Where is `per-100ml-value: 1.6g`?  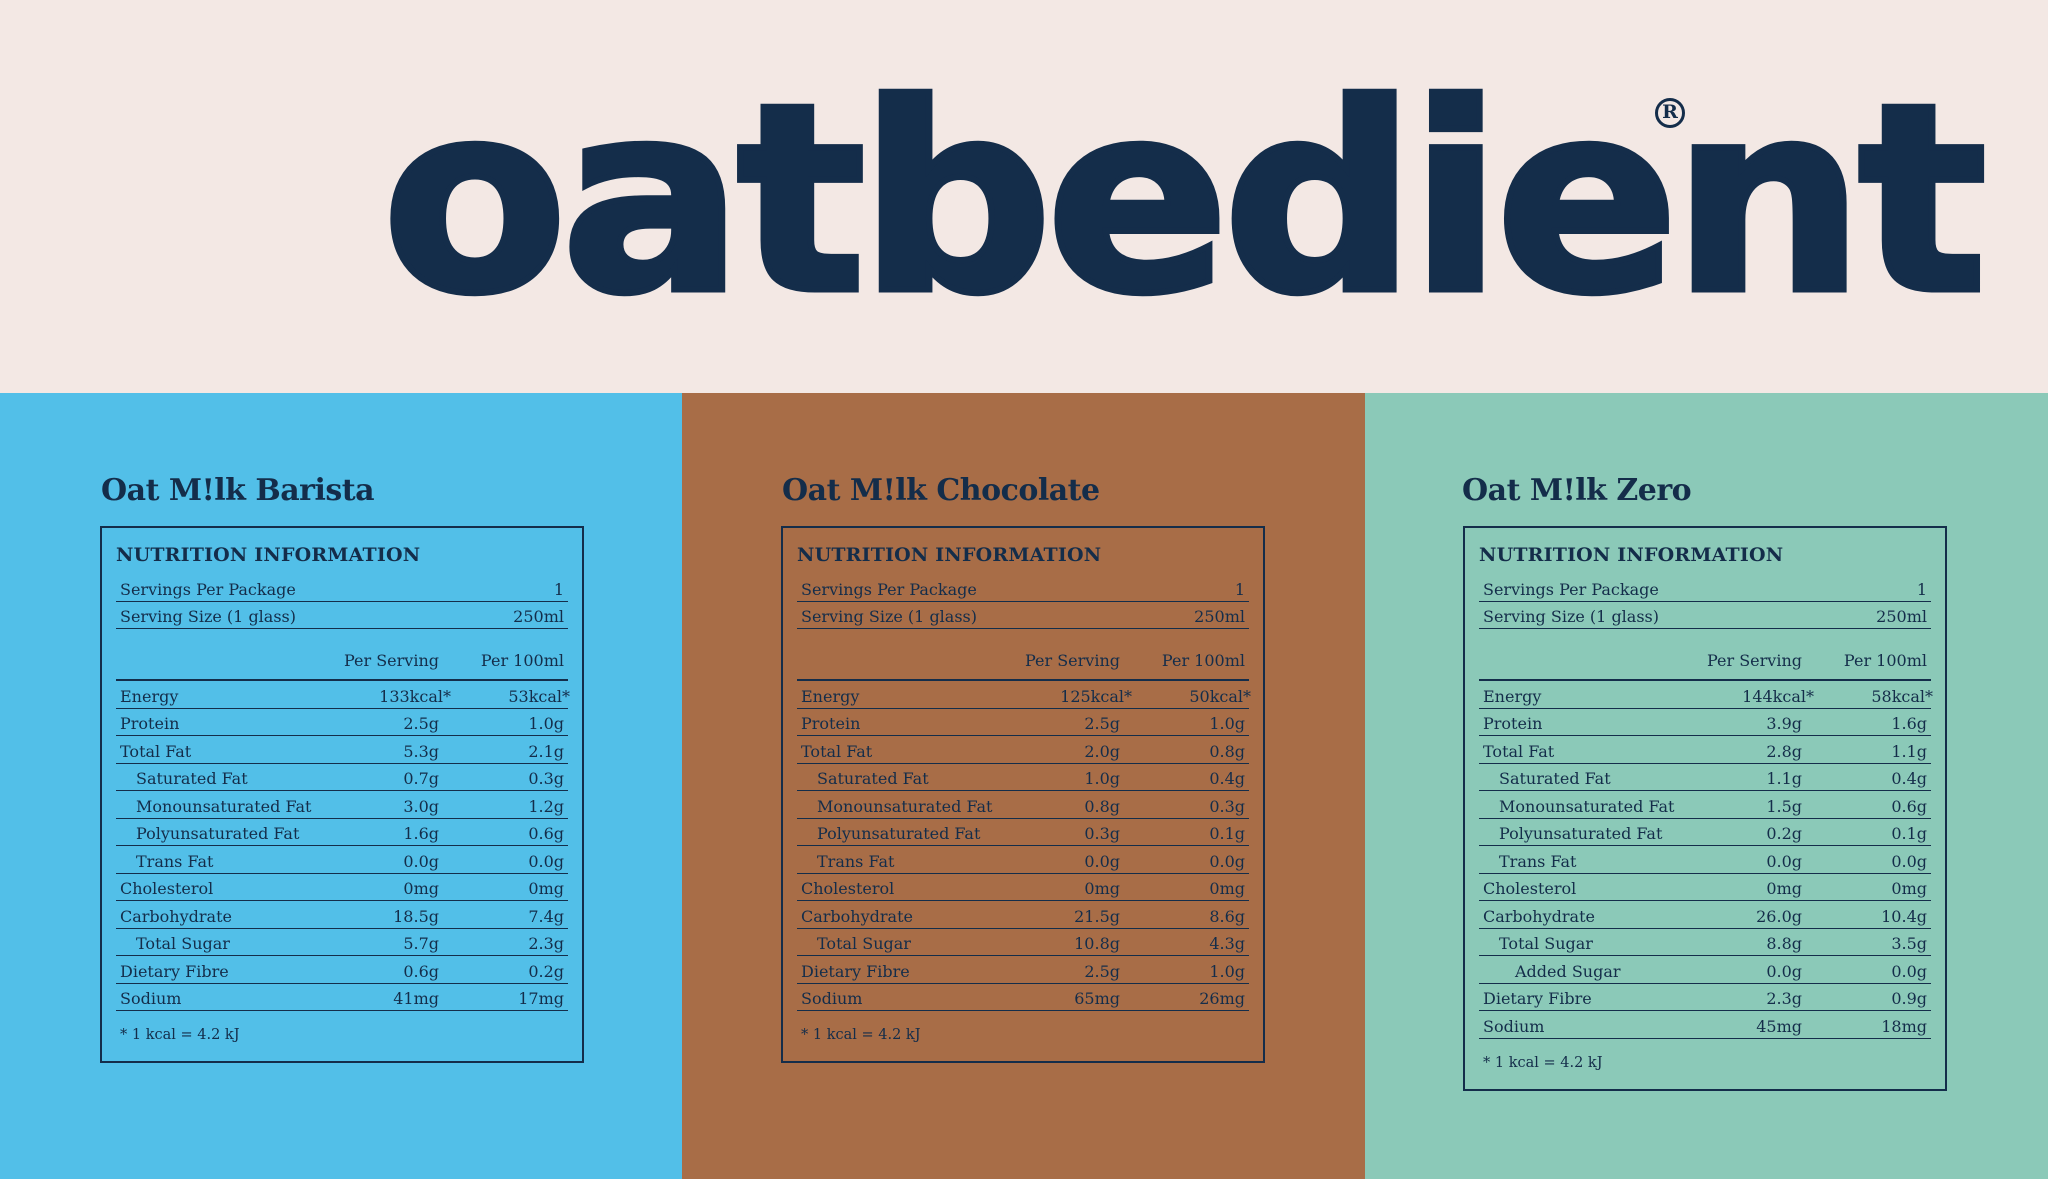
per-100ml-value: 1.6g is located at coordinates (1909, 723).